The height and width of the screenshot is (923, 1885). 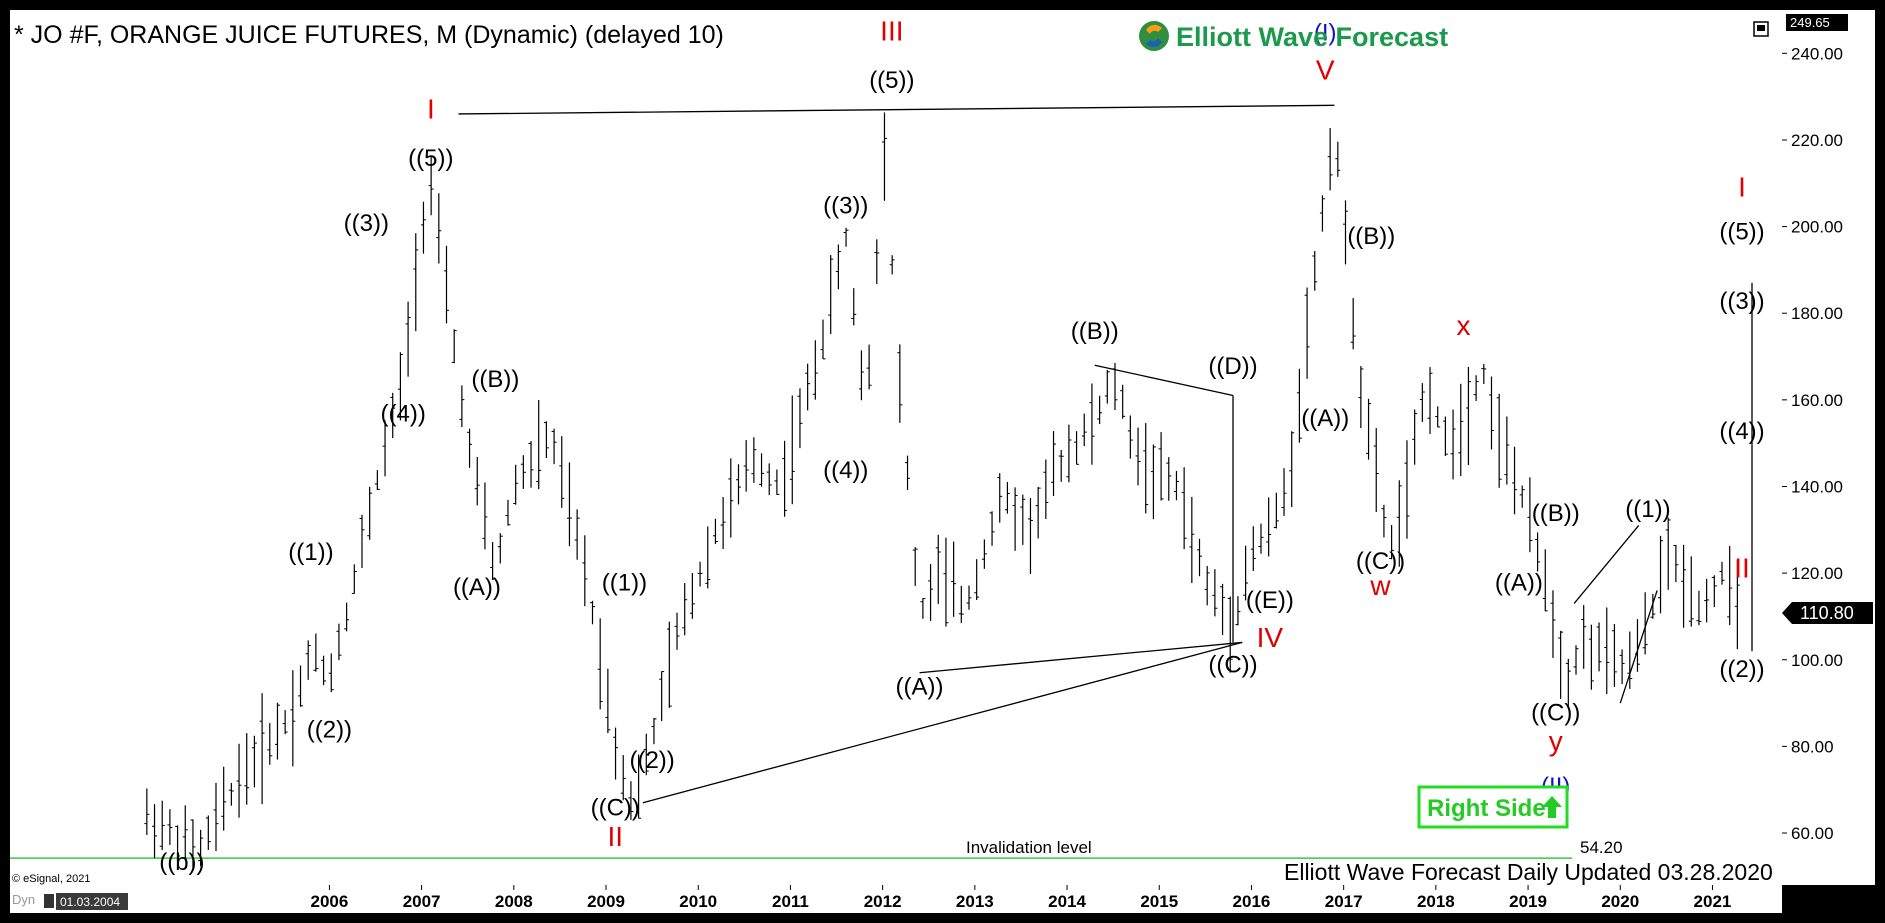 I want to click on wave-label: ((1)), so click(x=310, y=552).